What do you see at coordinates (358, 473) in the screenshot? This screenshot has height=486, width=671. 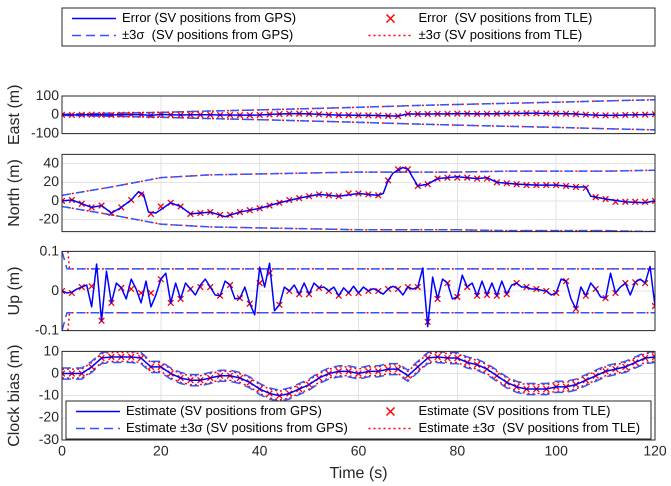 I see `x-axis-title: Time (s)` at bounding box center [358, 473].